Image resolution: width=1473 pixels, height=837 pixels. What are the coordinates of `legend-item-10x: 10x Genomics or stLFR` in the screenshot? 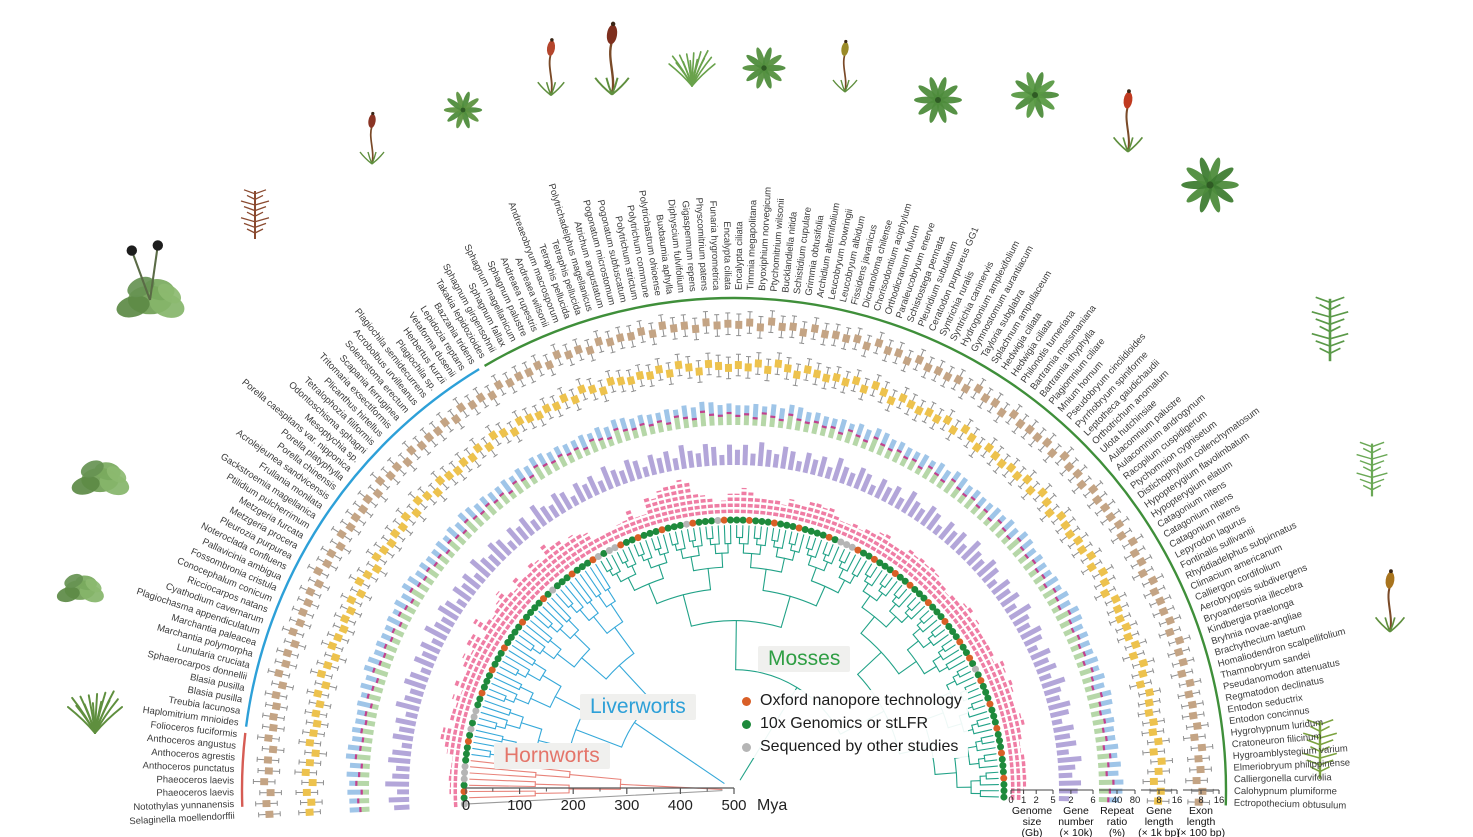 It's located at (852, 724).